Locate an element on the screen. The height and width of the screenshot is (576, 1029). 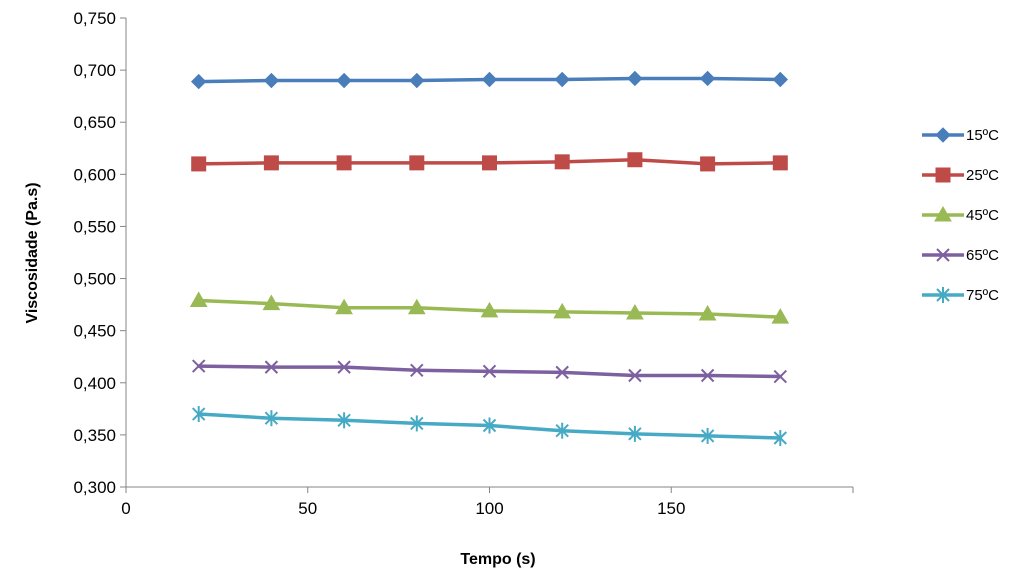
y-tick-label: 0,400 is located at coordinates (94, 383).